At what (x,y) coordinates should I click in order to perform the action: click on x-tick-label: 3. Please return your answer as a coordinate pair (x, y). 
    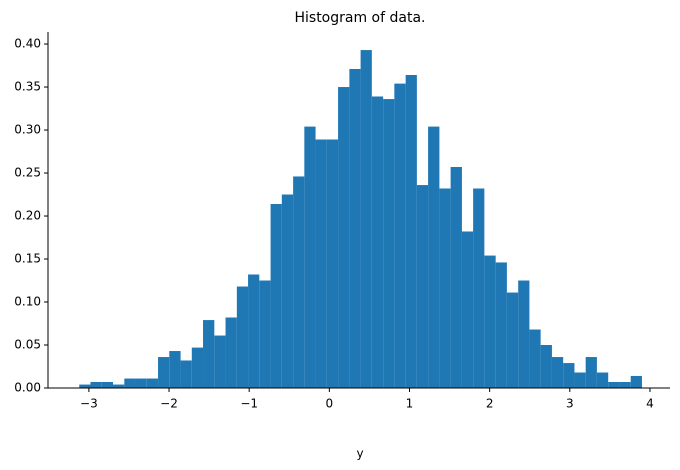
    Looking at the image, I should click on (570, 404).